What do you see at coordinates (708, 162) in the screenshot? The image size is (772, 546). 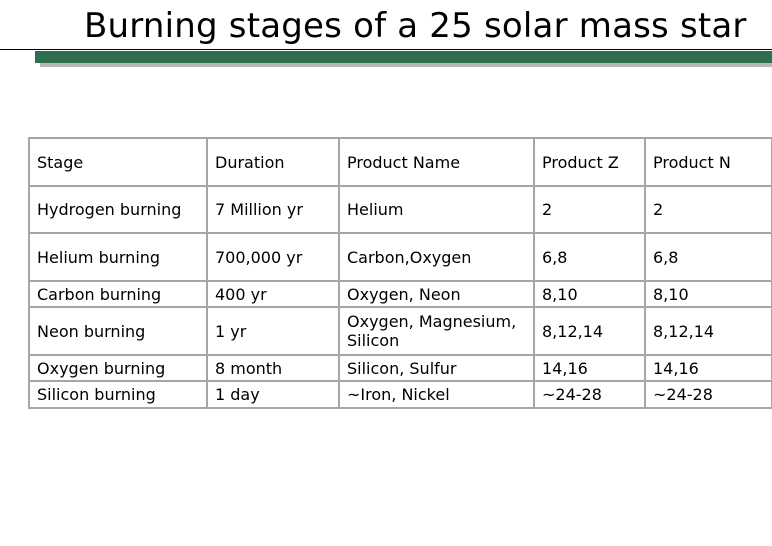 I see `header-product-n: Product N` at bounding box center [708, 162].